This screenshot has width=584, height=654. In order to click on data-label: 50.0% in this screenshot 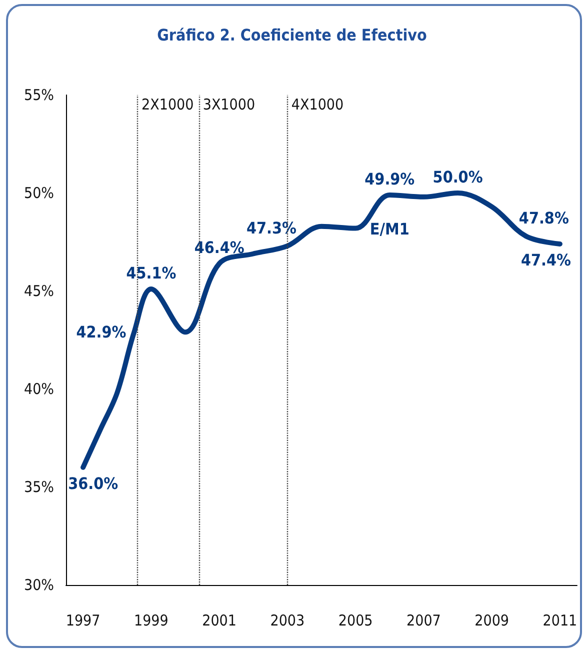, I will do `click(457, 177)`.